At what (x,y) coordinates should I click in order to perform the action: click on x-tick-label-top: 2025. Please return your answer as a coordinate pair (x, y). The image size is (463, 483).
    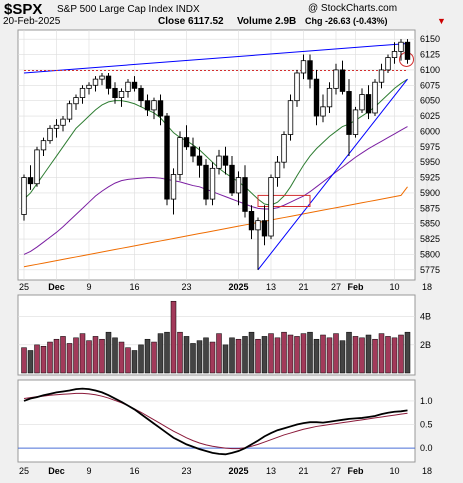
    Looking at the image, I should click on (238, 287).